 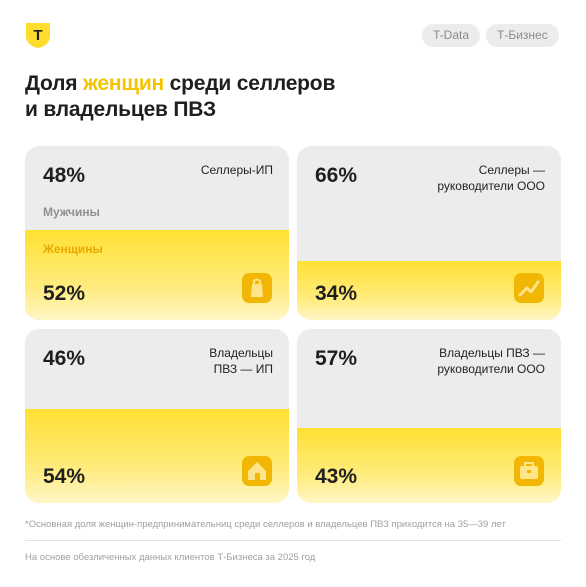 I want to click on briefcase-icon, so click(x=529, y=471).